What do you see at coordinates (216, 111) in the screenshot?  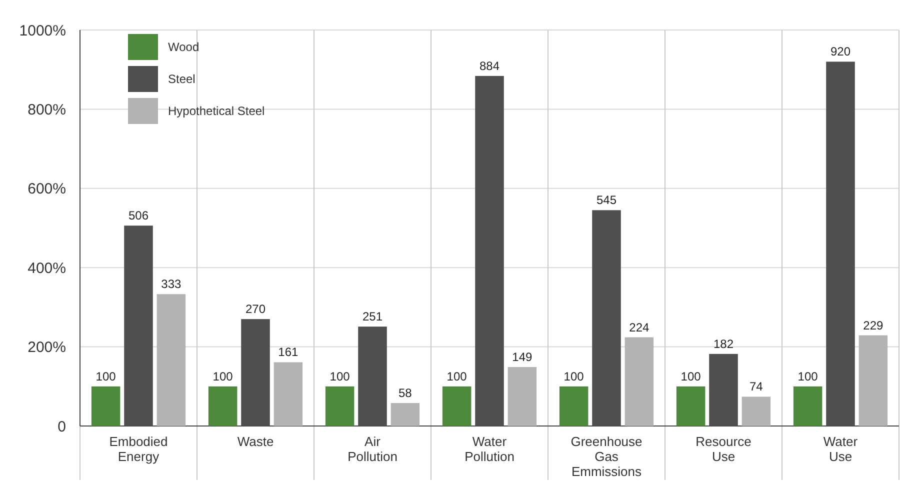 I see `legend-label: Hypothetical Steel` at bounding box center [216, 111].